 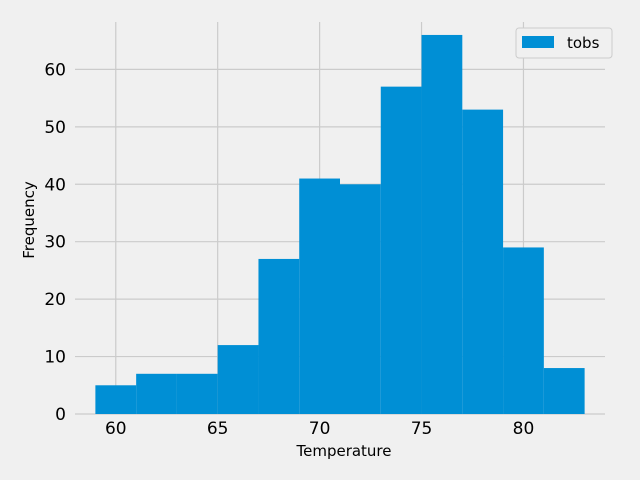 What do you see at coordinates (55, 243) in the screenshot?
I see `y-tick-label: 30` at bounding box center [55, 243].